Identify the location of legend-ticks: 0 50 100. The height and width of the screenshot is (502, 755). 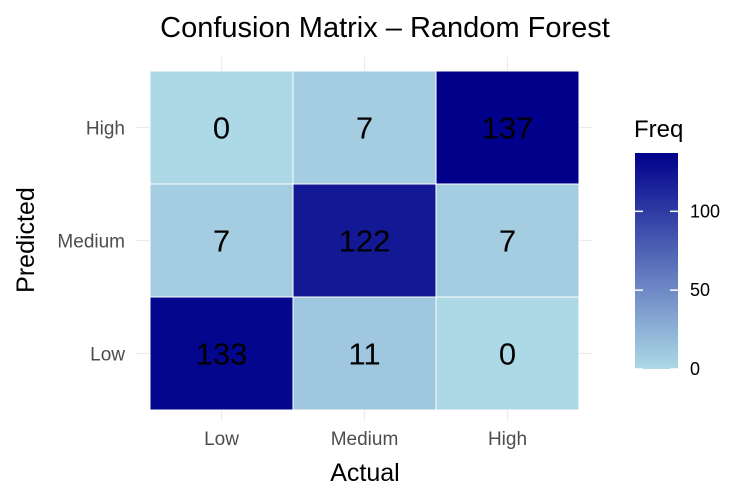
(677, 290).